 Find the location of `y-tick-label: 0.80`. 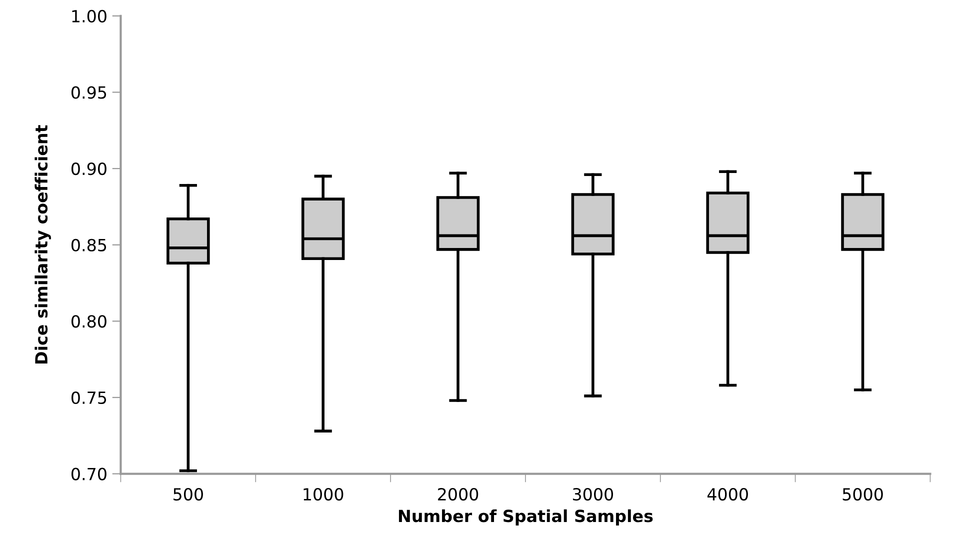

y-tick-label: 0.80 is located at coordinates (89, 321).